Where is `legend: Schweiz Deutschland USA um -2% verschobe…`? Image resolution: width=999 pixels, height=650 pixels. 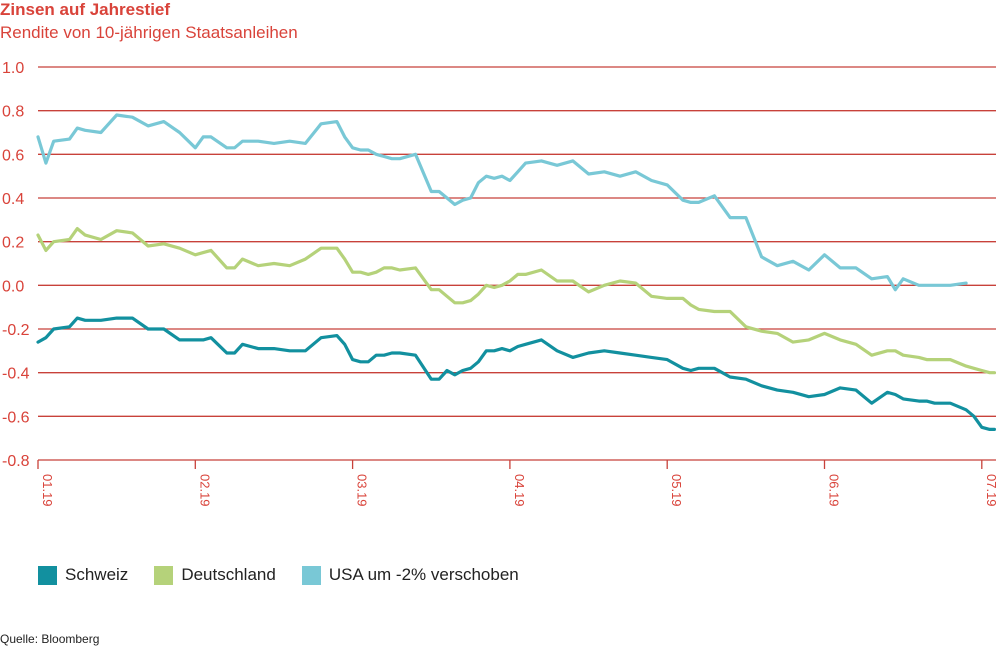 legend: Schweiz Deutschland USA um -2% verschobe… is located at coordinates (291, 575).